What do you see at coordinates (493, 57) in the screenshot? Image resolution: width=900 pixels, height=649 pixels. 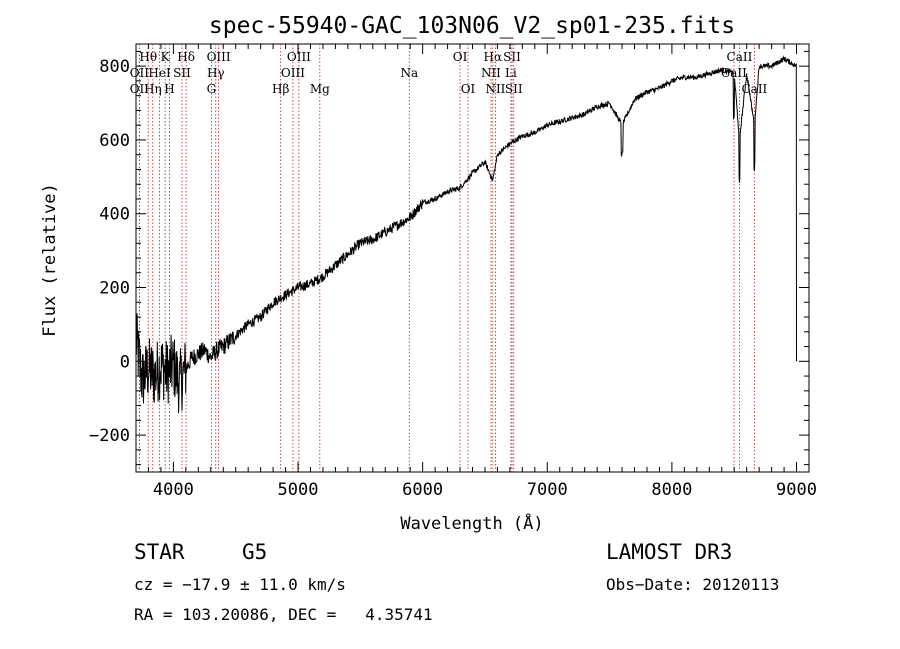 I see `line-label-19: Hα` at bounding box center [493, 57].